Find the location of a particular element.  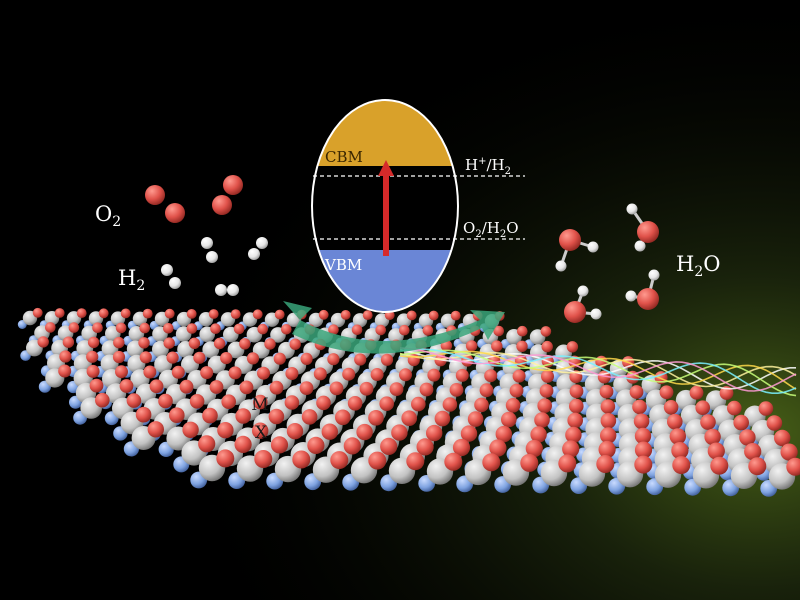

vbm-label: VBM is located at coordinates (343, 265).